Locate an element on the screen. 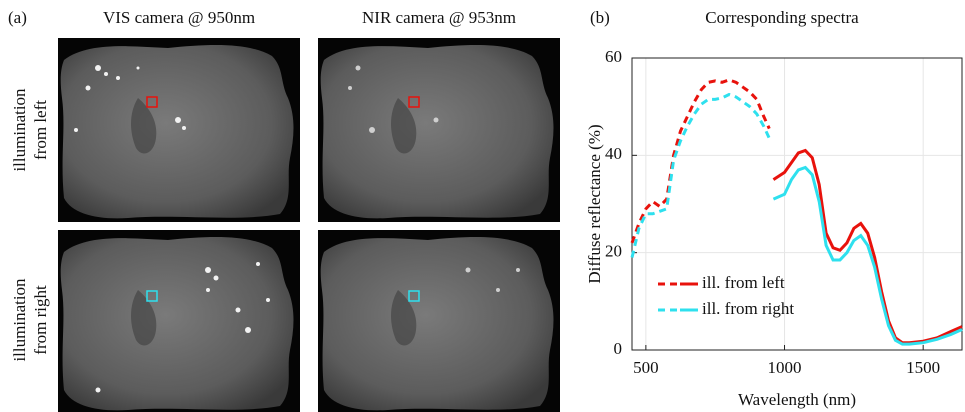 This screenshot has height=412, width=965. x-tick-label: 1000 is located at coordinates (785, 367).